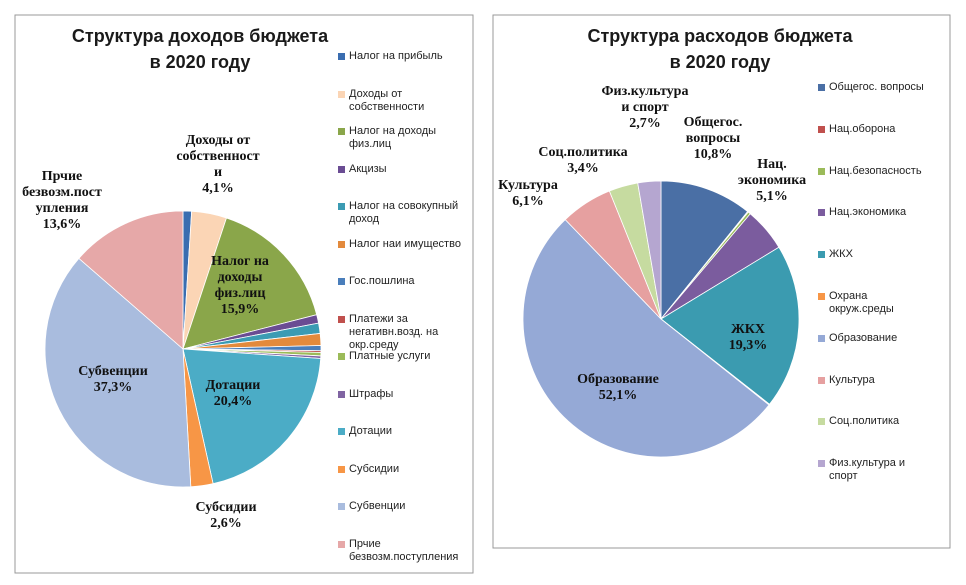 Image resolution: width=966 pixels, height=585 pixels. I want to click on legend-item: Нац.оборона, so click(875, 129).